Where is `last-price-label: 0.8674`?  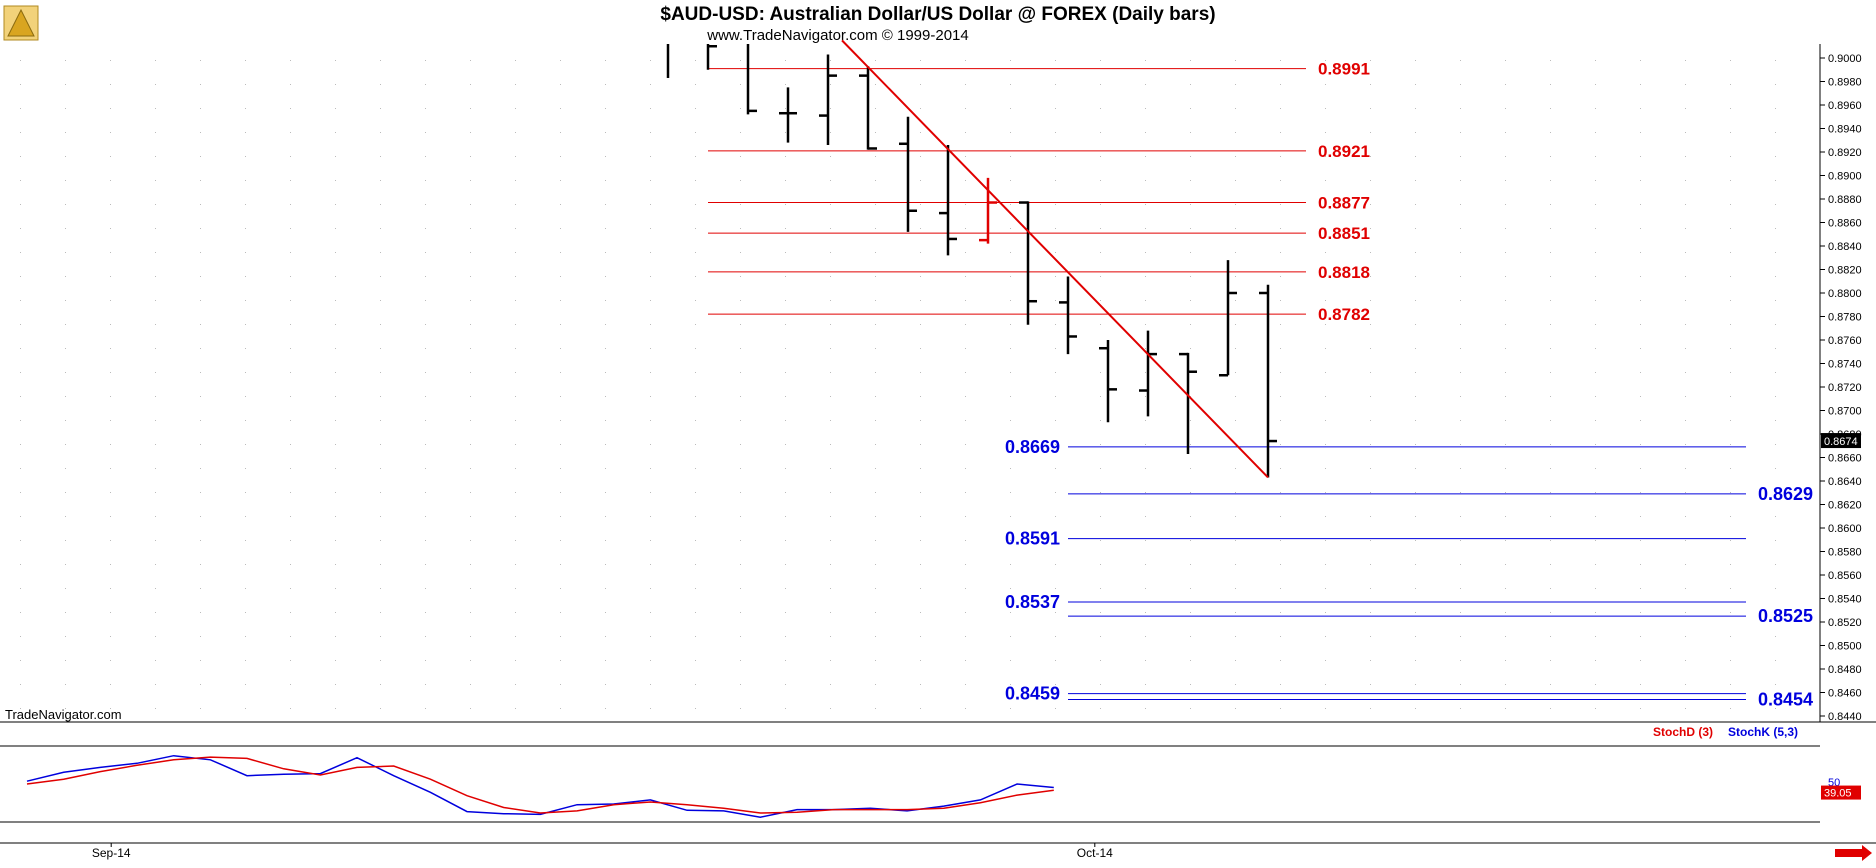
last-price-label: 0.8674 is located at coordinates (1841, 442).